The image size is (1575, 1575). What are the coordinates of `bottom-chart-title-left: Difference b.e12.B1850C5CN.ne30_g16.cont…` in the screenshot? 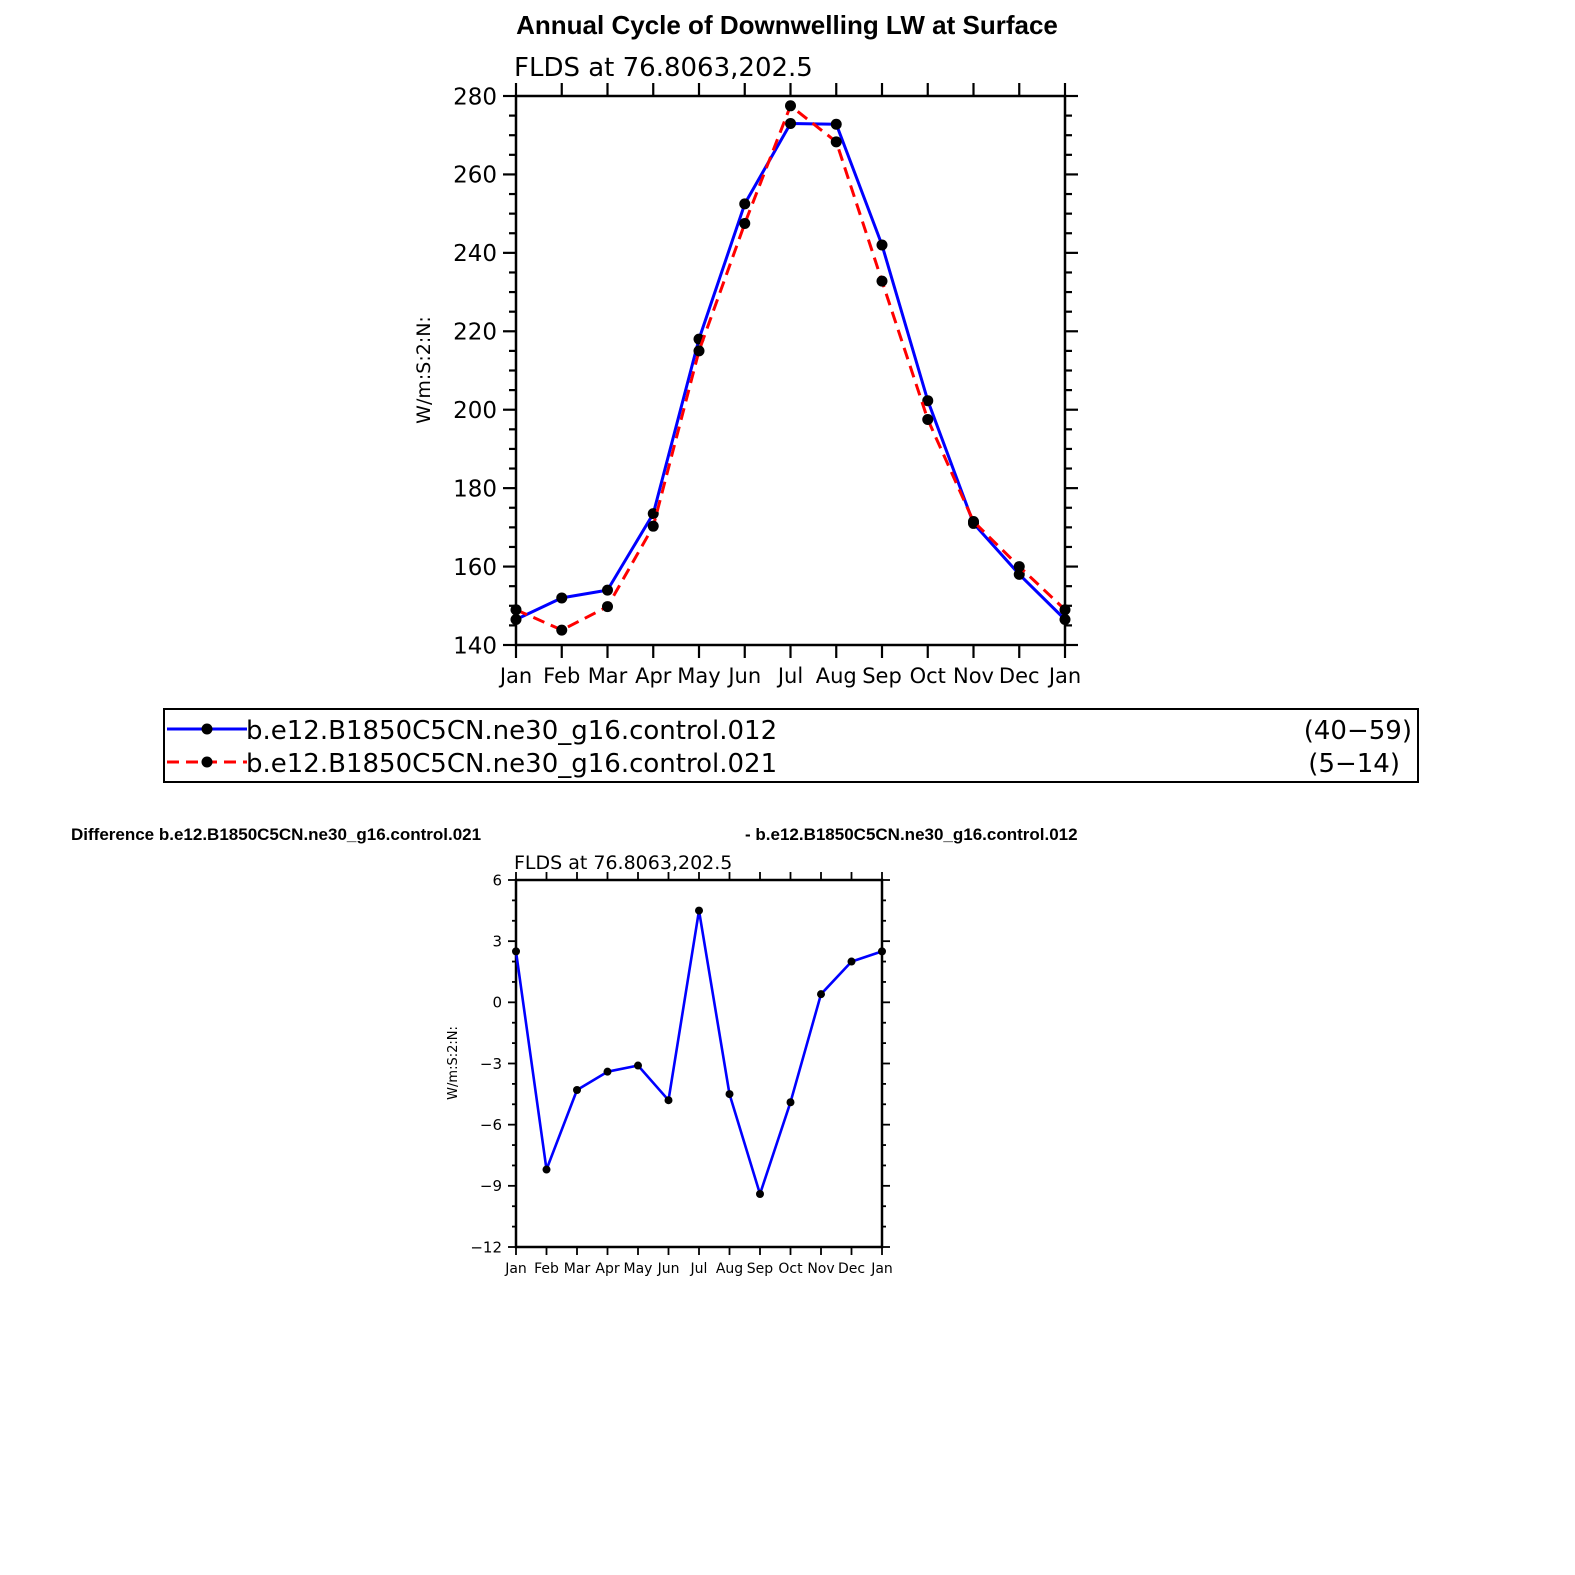 It's located at (276, 834).